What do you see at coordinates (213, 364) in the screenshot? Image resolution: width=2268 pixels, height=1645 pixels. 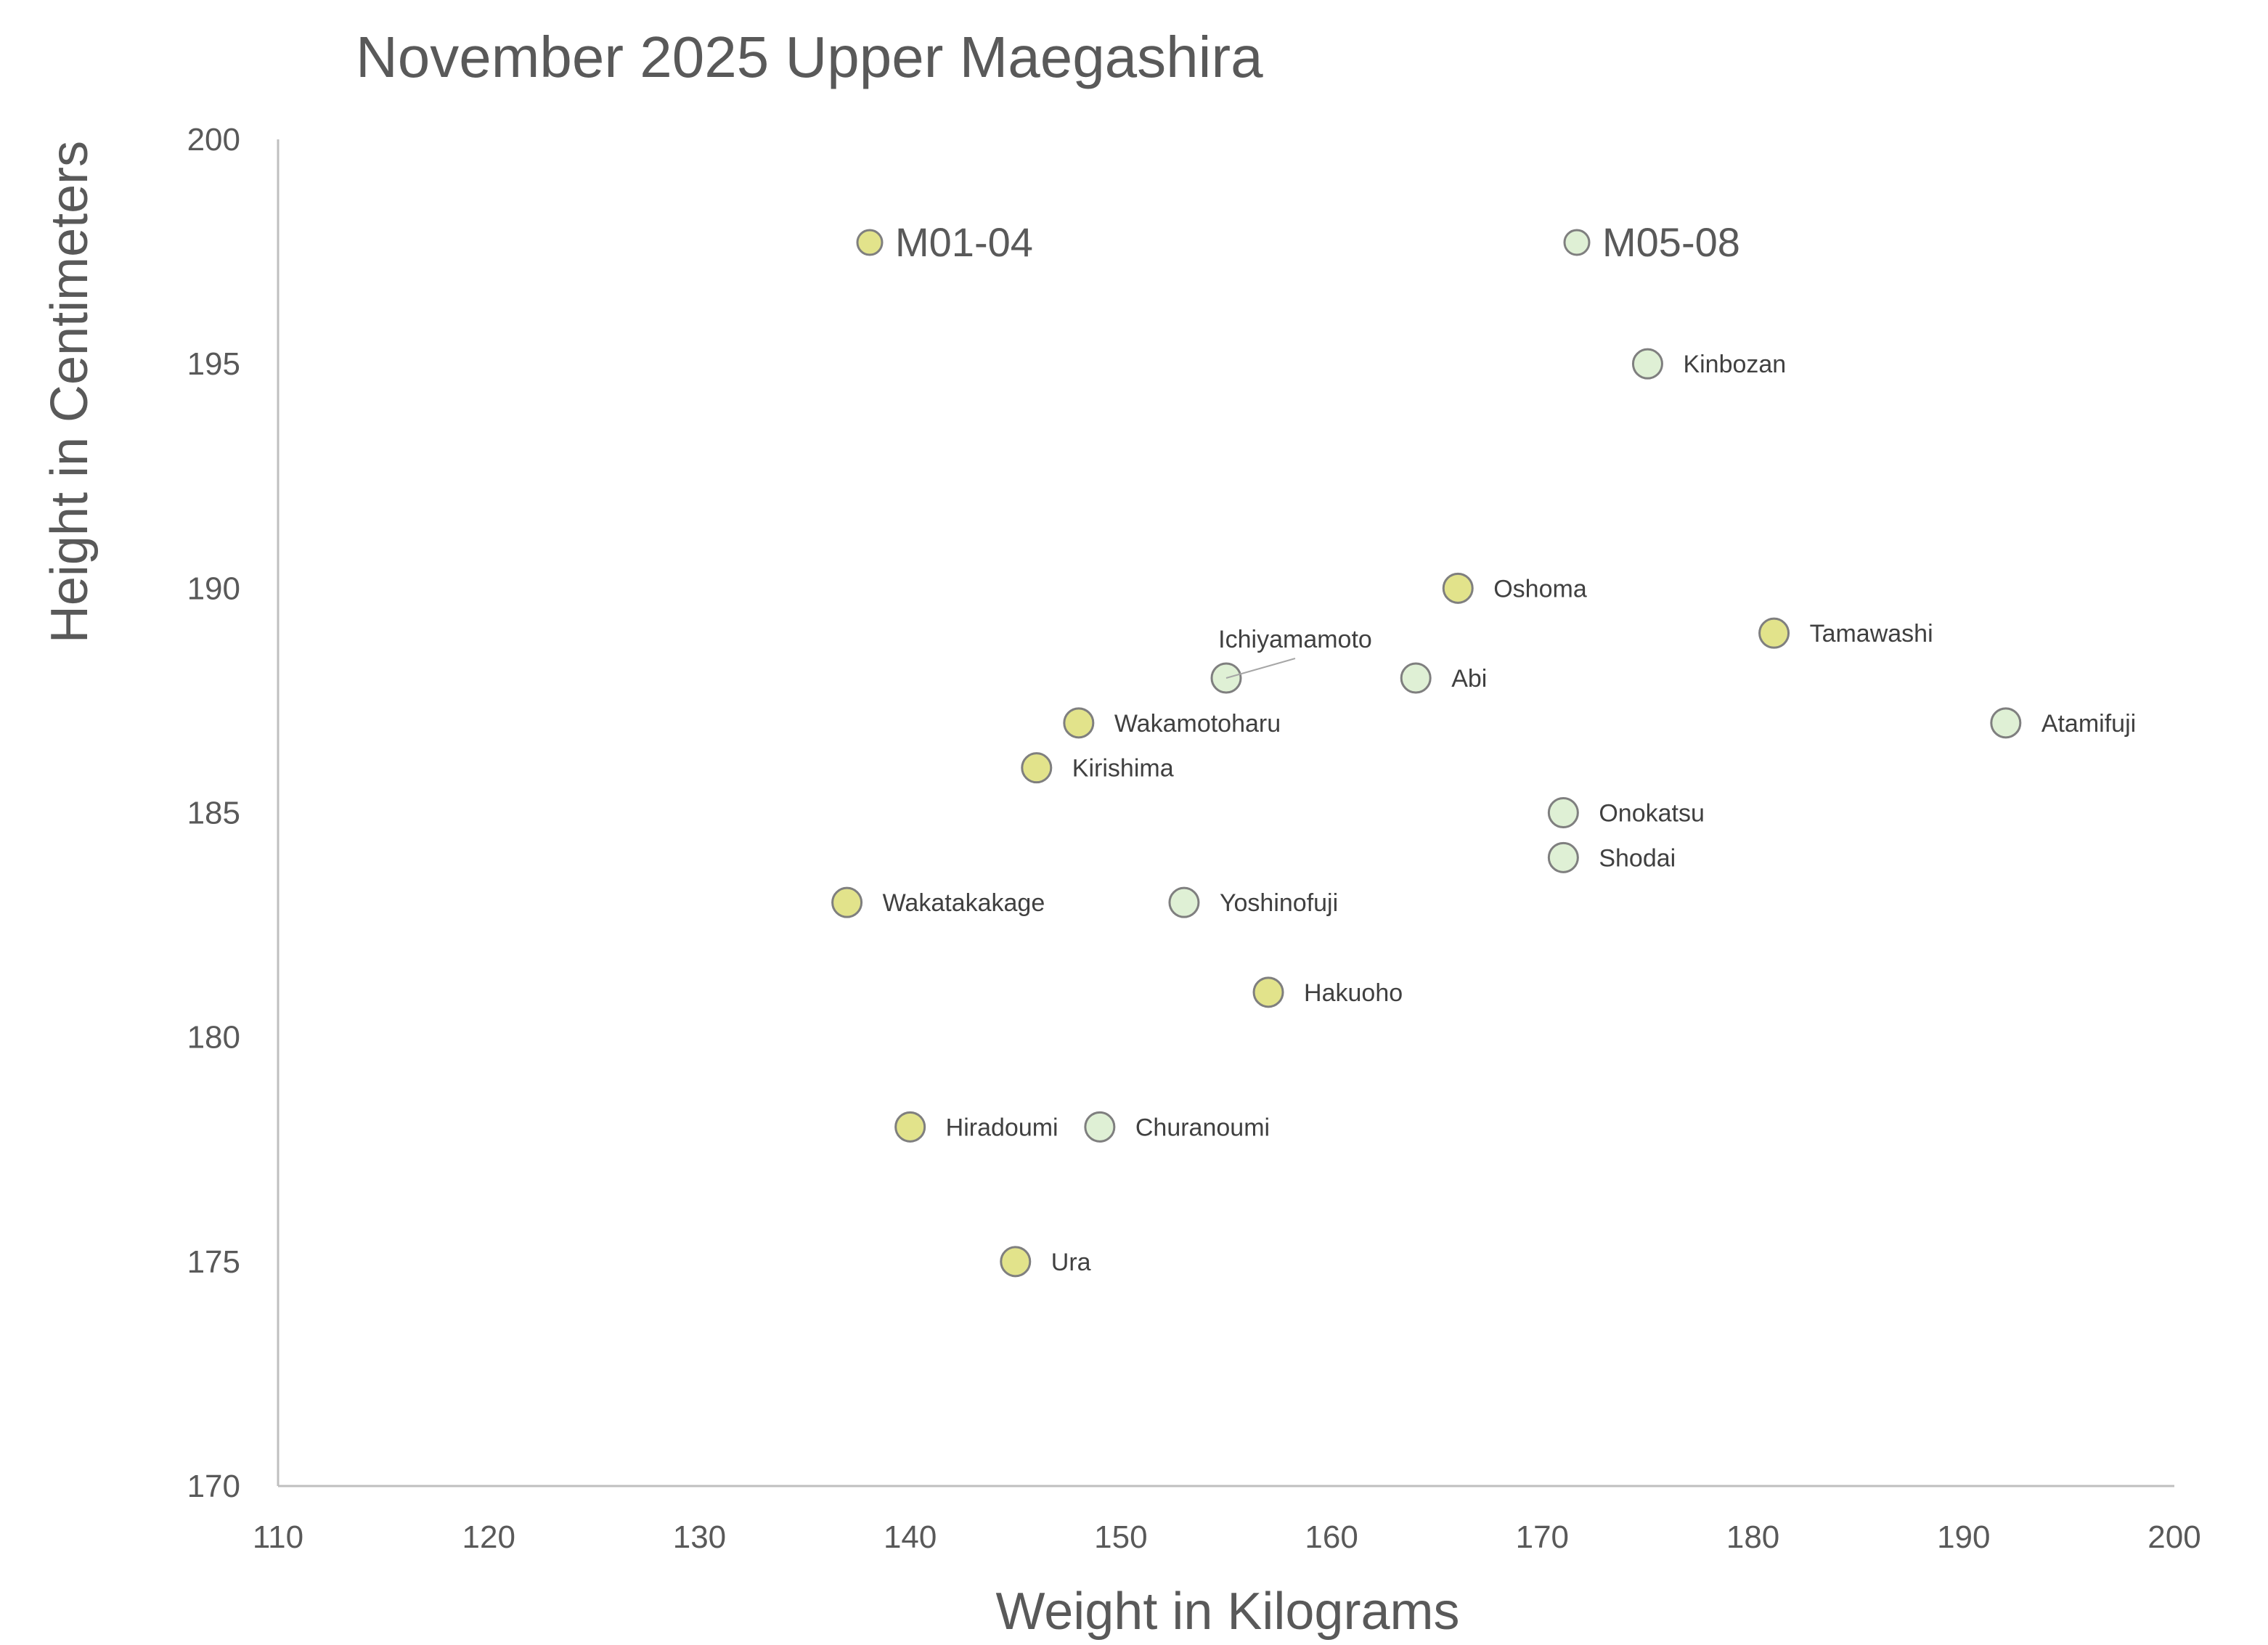 I see `y-tick-label: 195` at bounding box center [213, 364].